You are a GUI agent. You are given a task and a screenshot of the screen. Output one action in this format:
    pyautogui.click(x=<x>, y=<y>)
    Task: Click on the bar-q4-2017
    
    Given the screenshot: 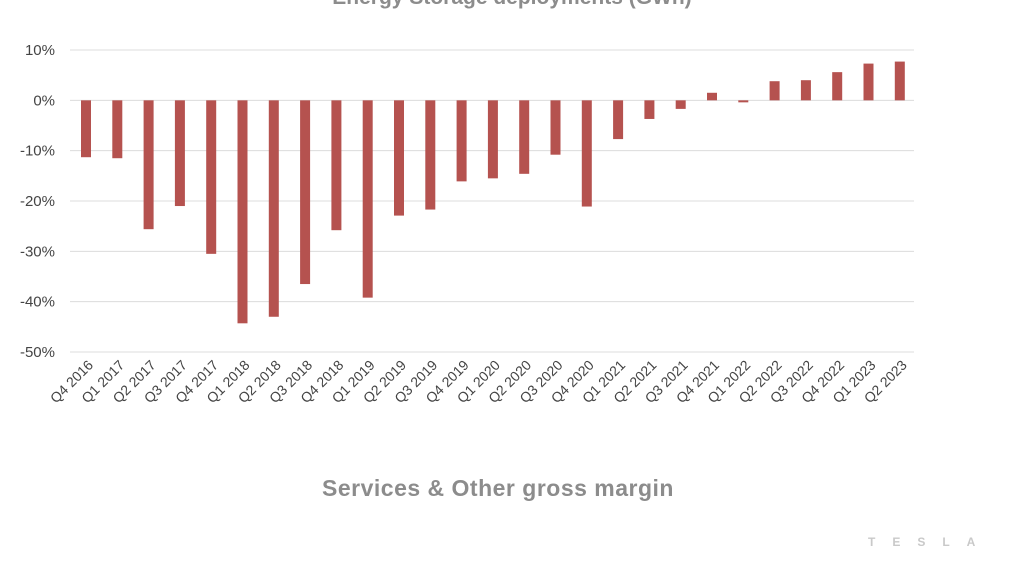 What is the action you would take?
    pyautogui.click(x=211, y=177)
    